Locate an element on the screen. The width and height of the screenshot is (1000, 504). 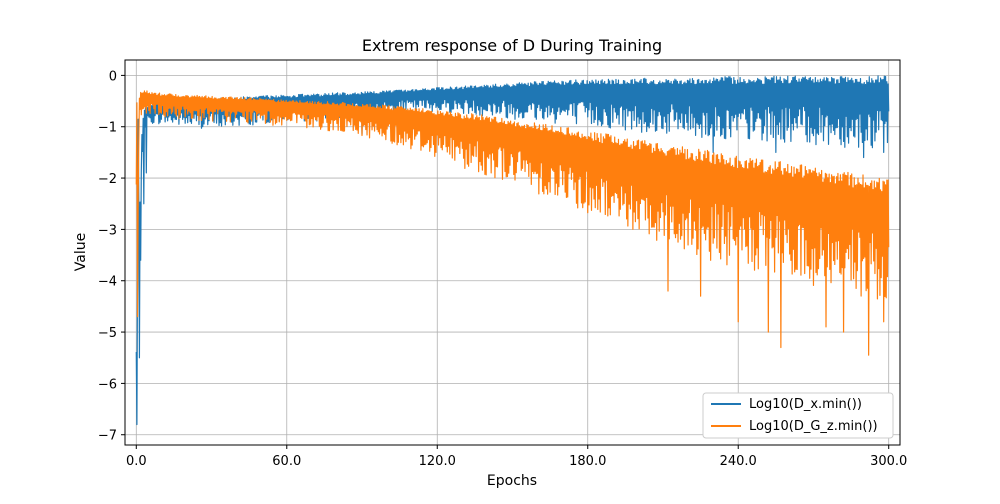
x-tick-label: 0.0 is located at coordinates (136, 461).